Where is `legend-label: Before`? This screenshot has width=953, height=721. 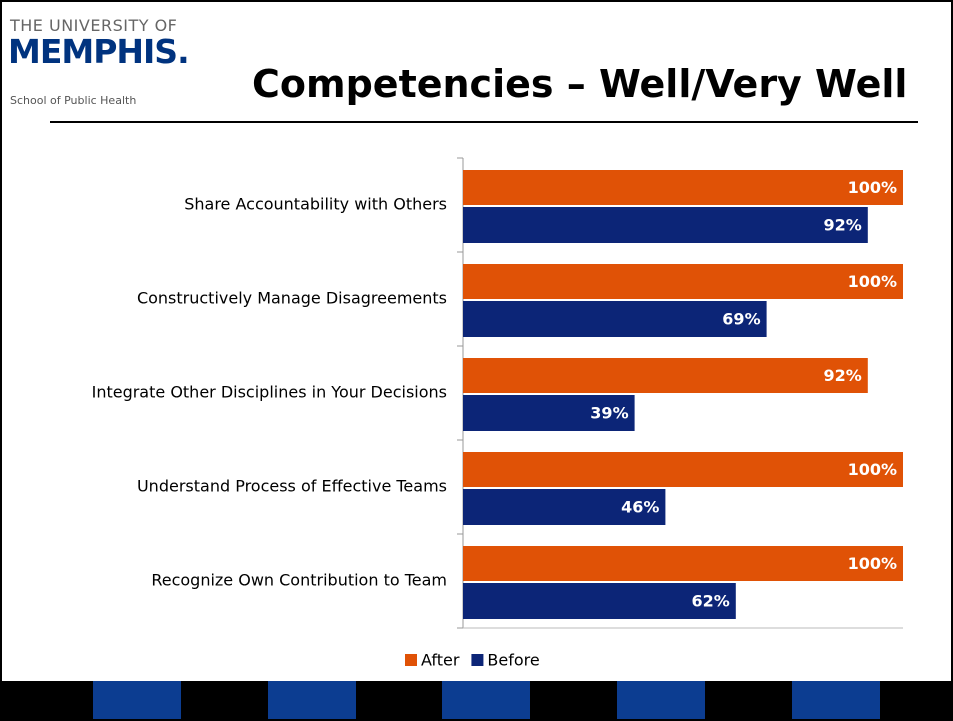 legend-label: Before is located at coordinates (513, 660).